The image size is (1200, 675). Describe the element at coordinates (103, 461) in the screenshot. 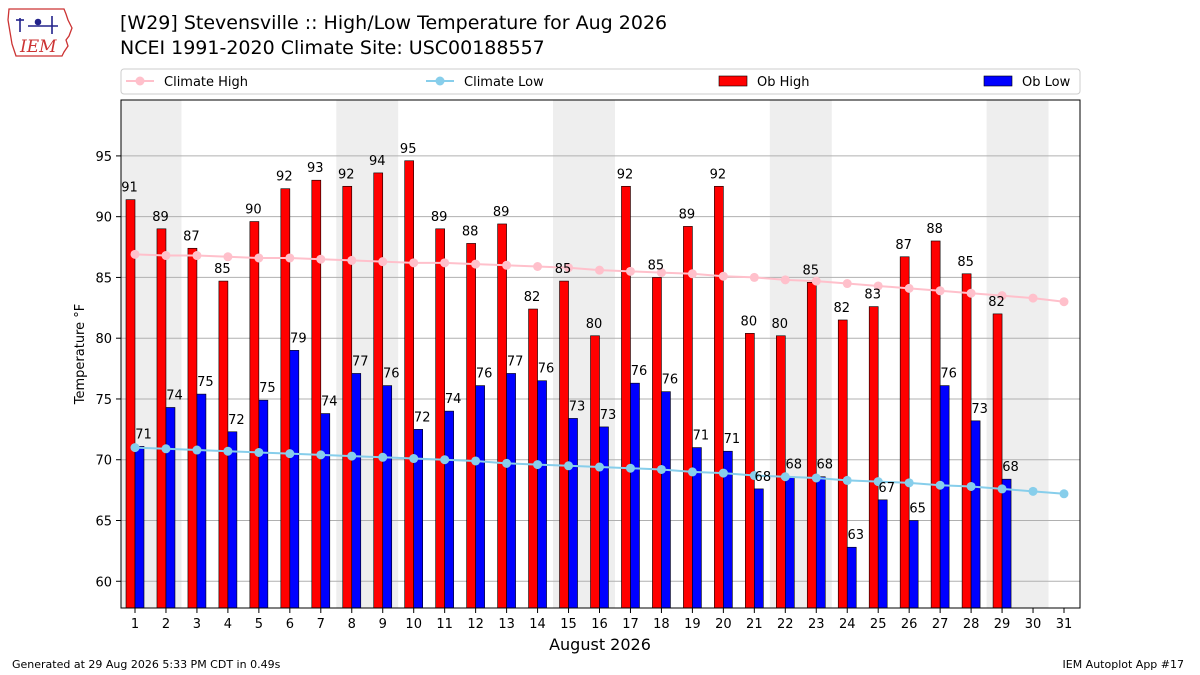

I see `y-tick-label: 70` at that location.